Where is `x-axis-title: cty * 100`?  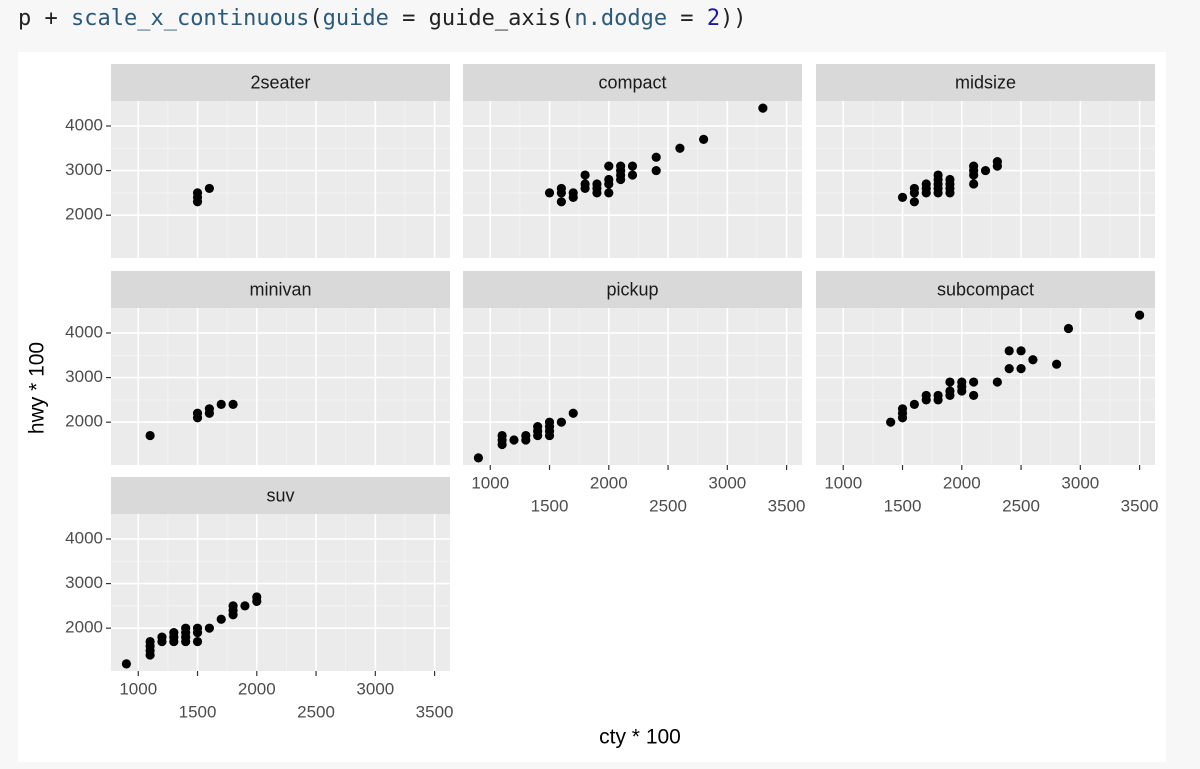
x-axis-title: cty * 100 is located at coordinates (640, 737).